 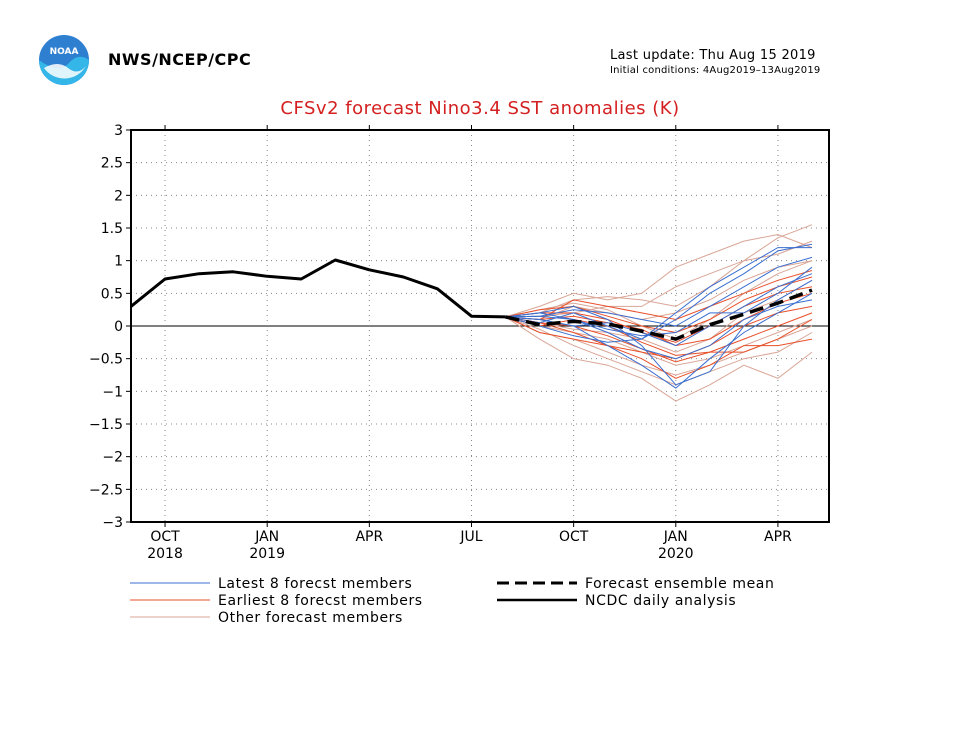 What do you see at coordinates (112, 229) in the screenshot?
I see `y-tick-label: 1.5` at bounding box center [112, 229].